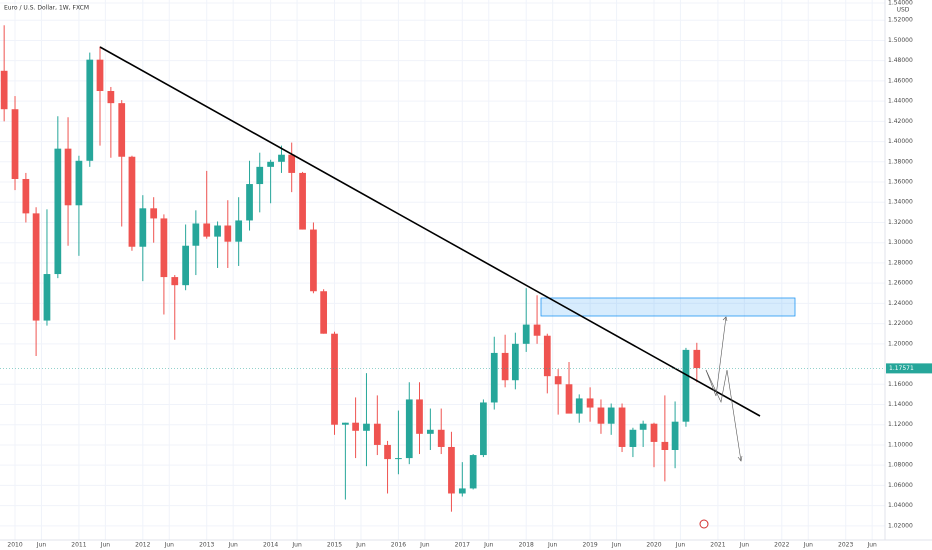  I want to click on x-tick-label: 2017, so click(462, 545).